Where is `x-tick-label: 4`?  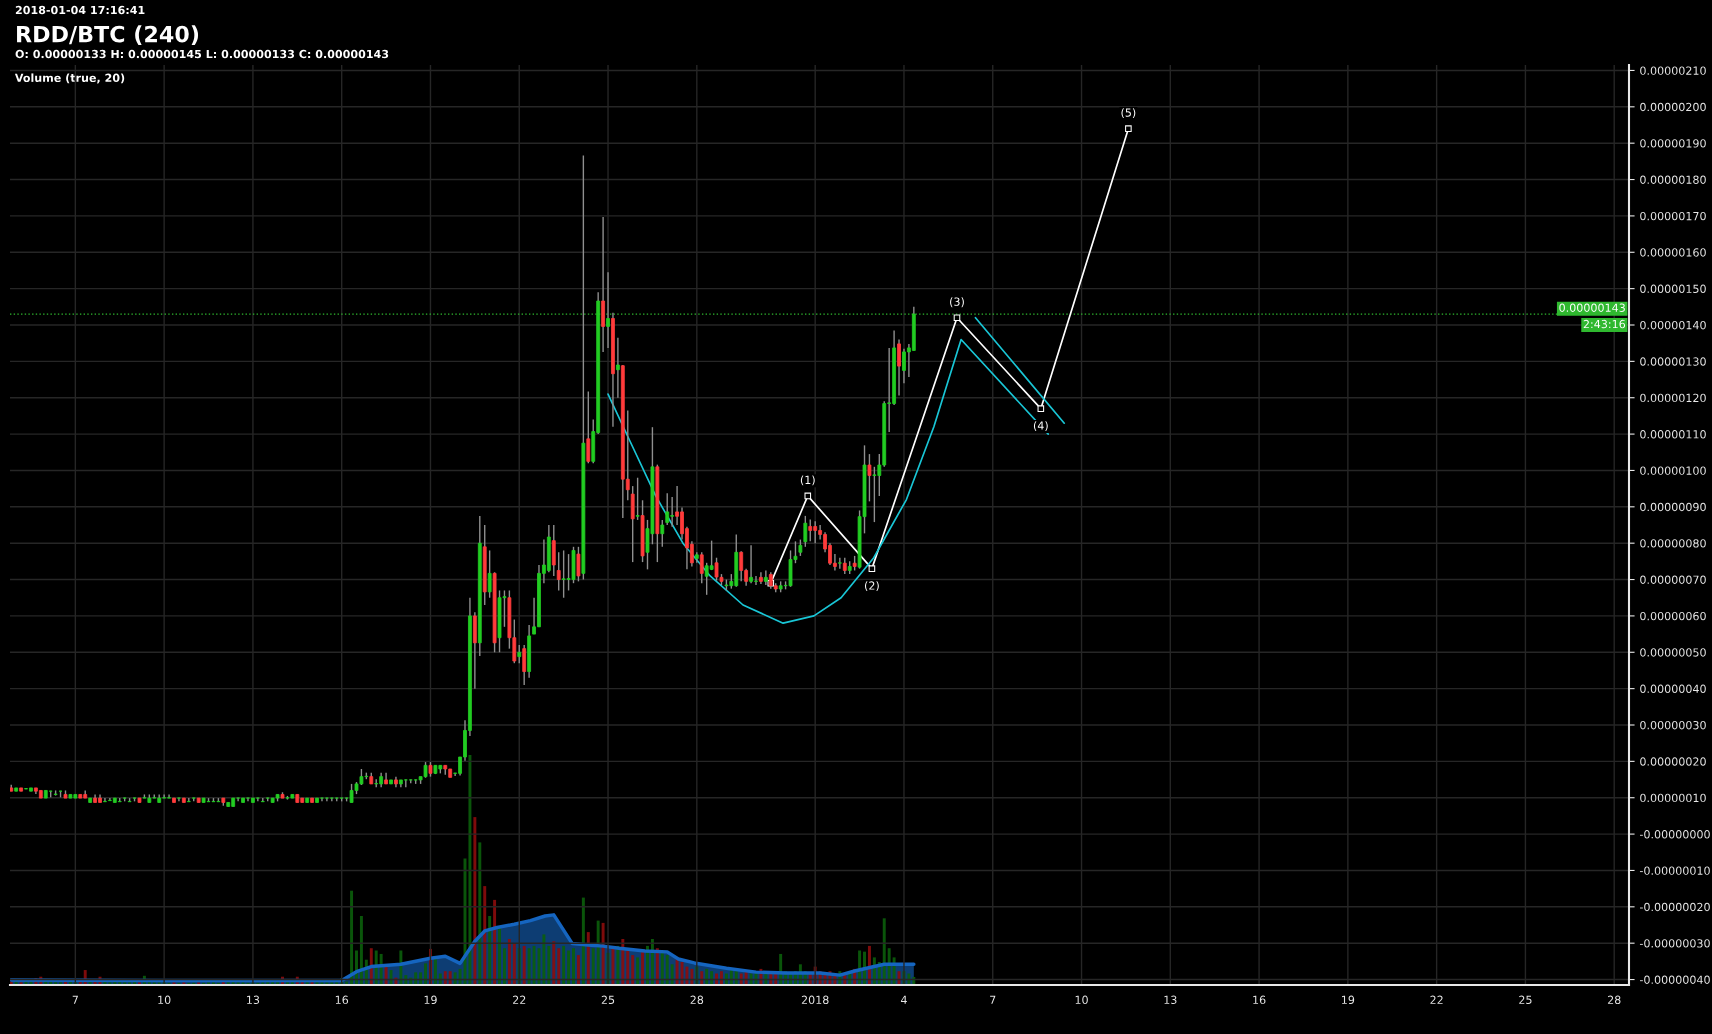 x-tick-label: 4 is located at coordinates (903, 999).